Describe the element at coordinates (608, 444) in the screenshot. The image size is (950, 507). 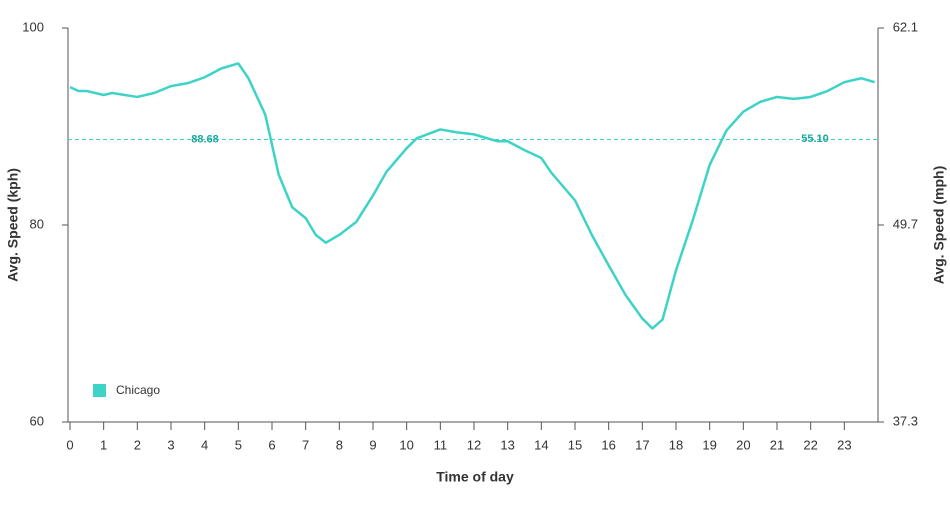
I see `x-tick-label: 16` at that location.